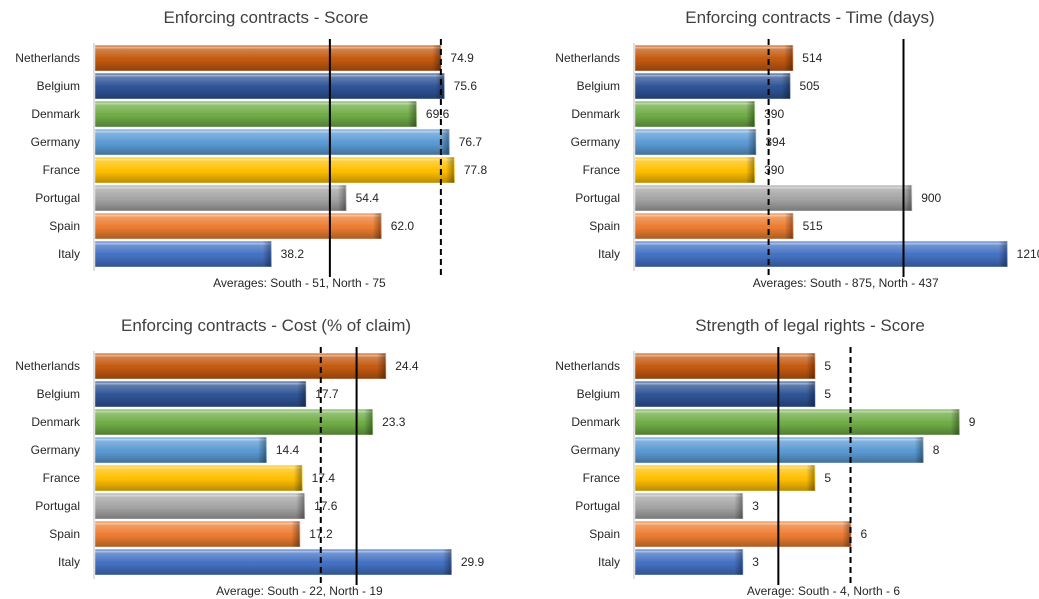  Describe the element at coordinates (936, 450) in the screenshot. I see `value-label: 8` at that location.